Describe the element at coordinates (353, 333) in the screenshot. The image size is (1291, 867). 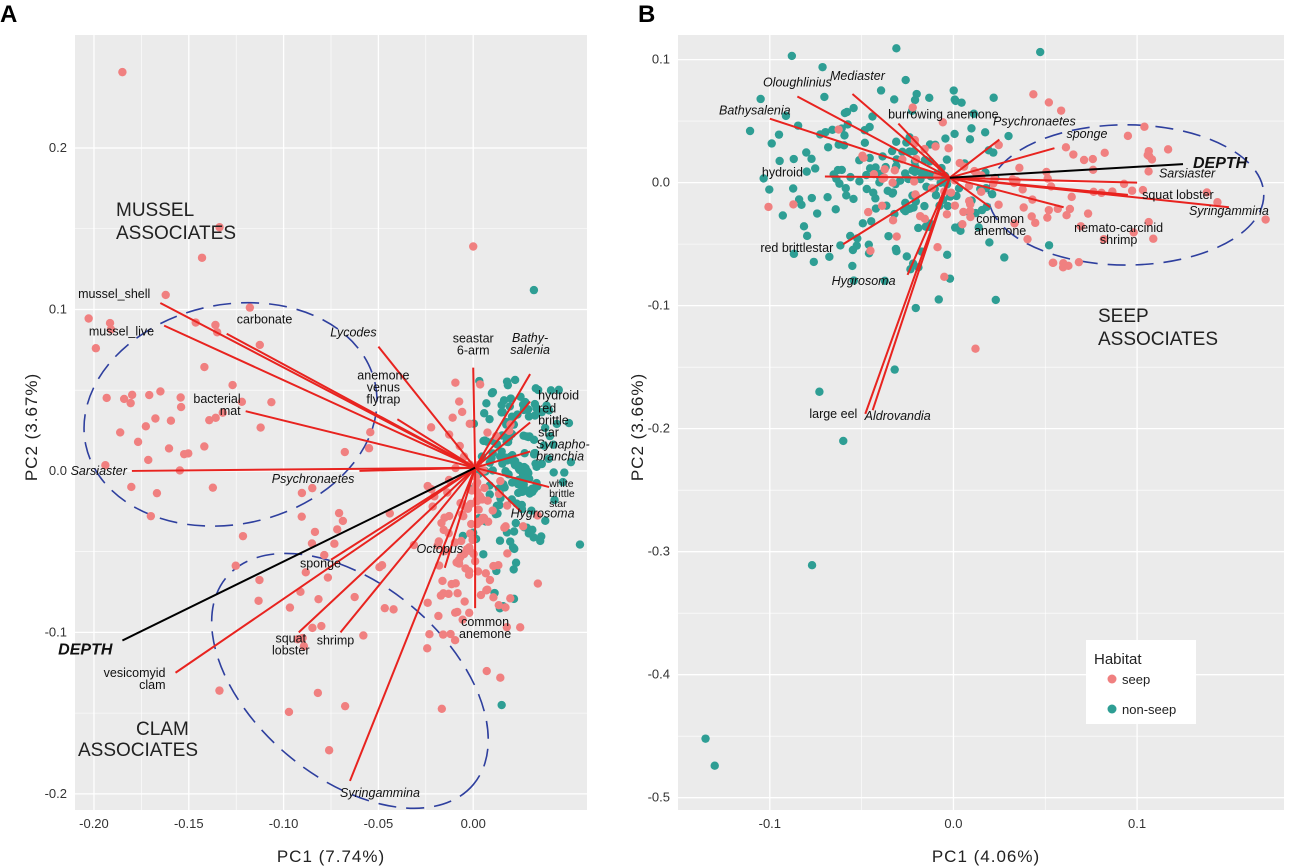
I see `vector-label: Lycodes` at that location.